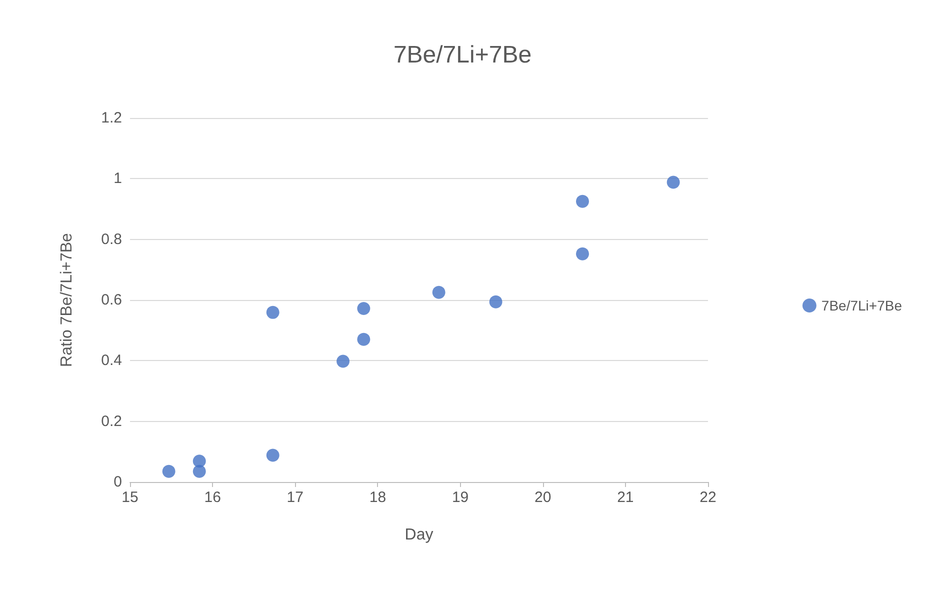  Describe the element at coordinates (295, 497) in the screenshot. I see `x-tick-label: 17` at that location.